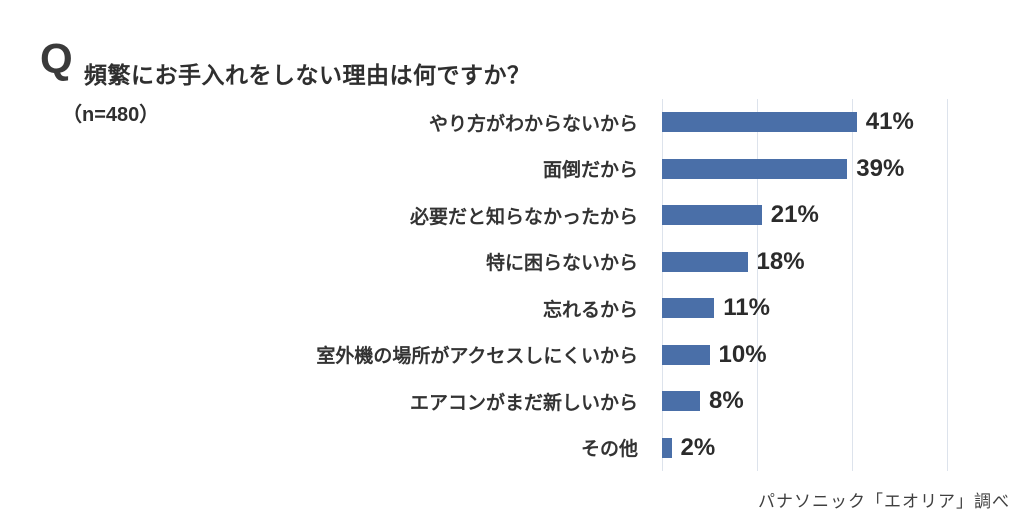 This screenshot has height=520, width=1024. I want to click on value-label: 11%, so click(746, 308).